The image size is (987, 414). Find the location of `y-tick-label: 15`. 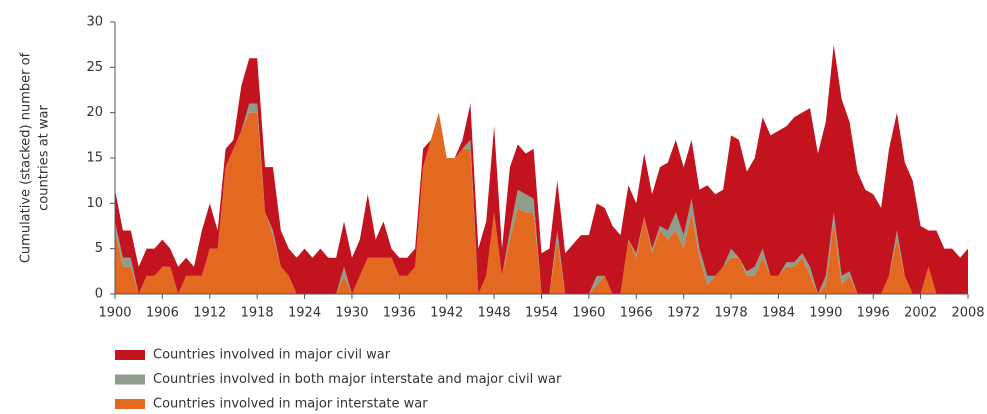

y-tick-label: 15 is located at coordinates (94, 158).